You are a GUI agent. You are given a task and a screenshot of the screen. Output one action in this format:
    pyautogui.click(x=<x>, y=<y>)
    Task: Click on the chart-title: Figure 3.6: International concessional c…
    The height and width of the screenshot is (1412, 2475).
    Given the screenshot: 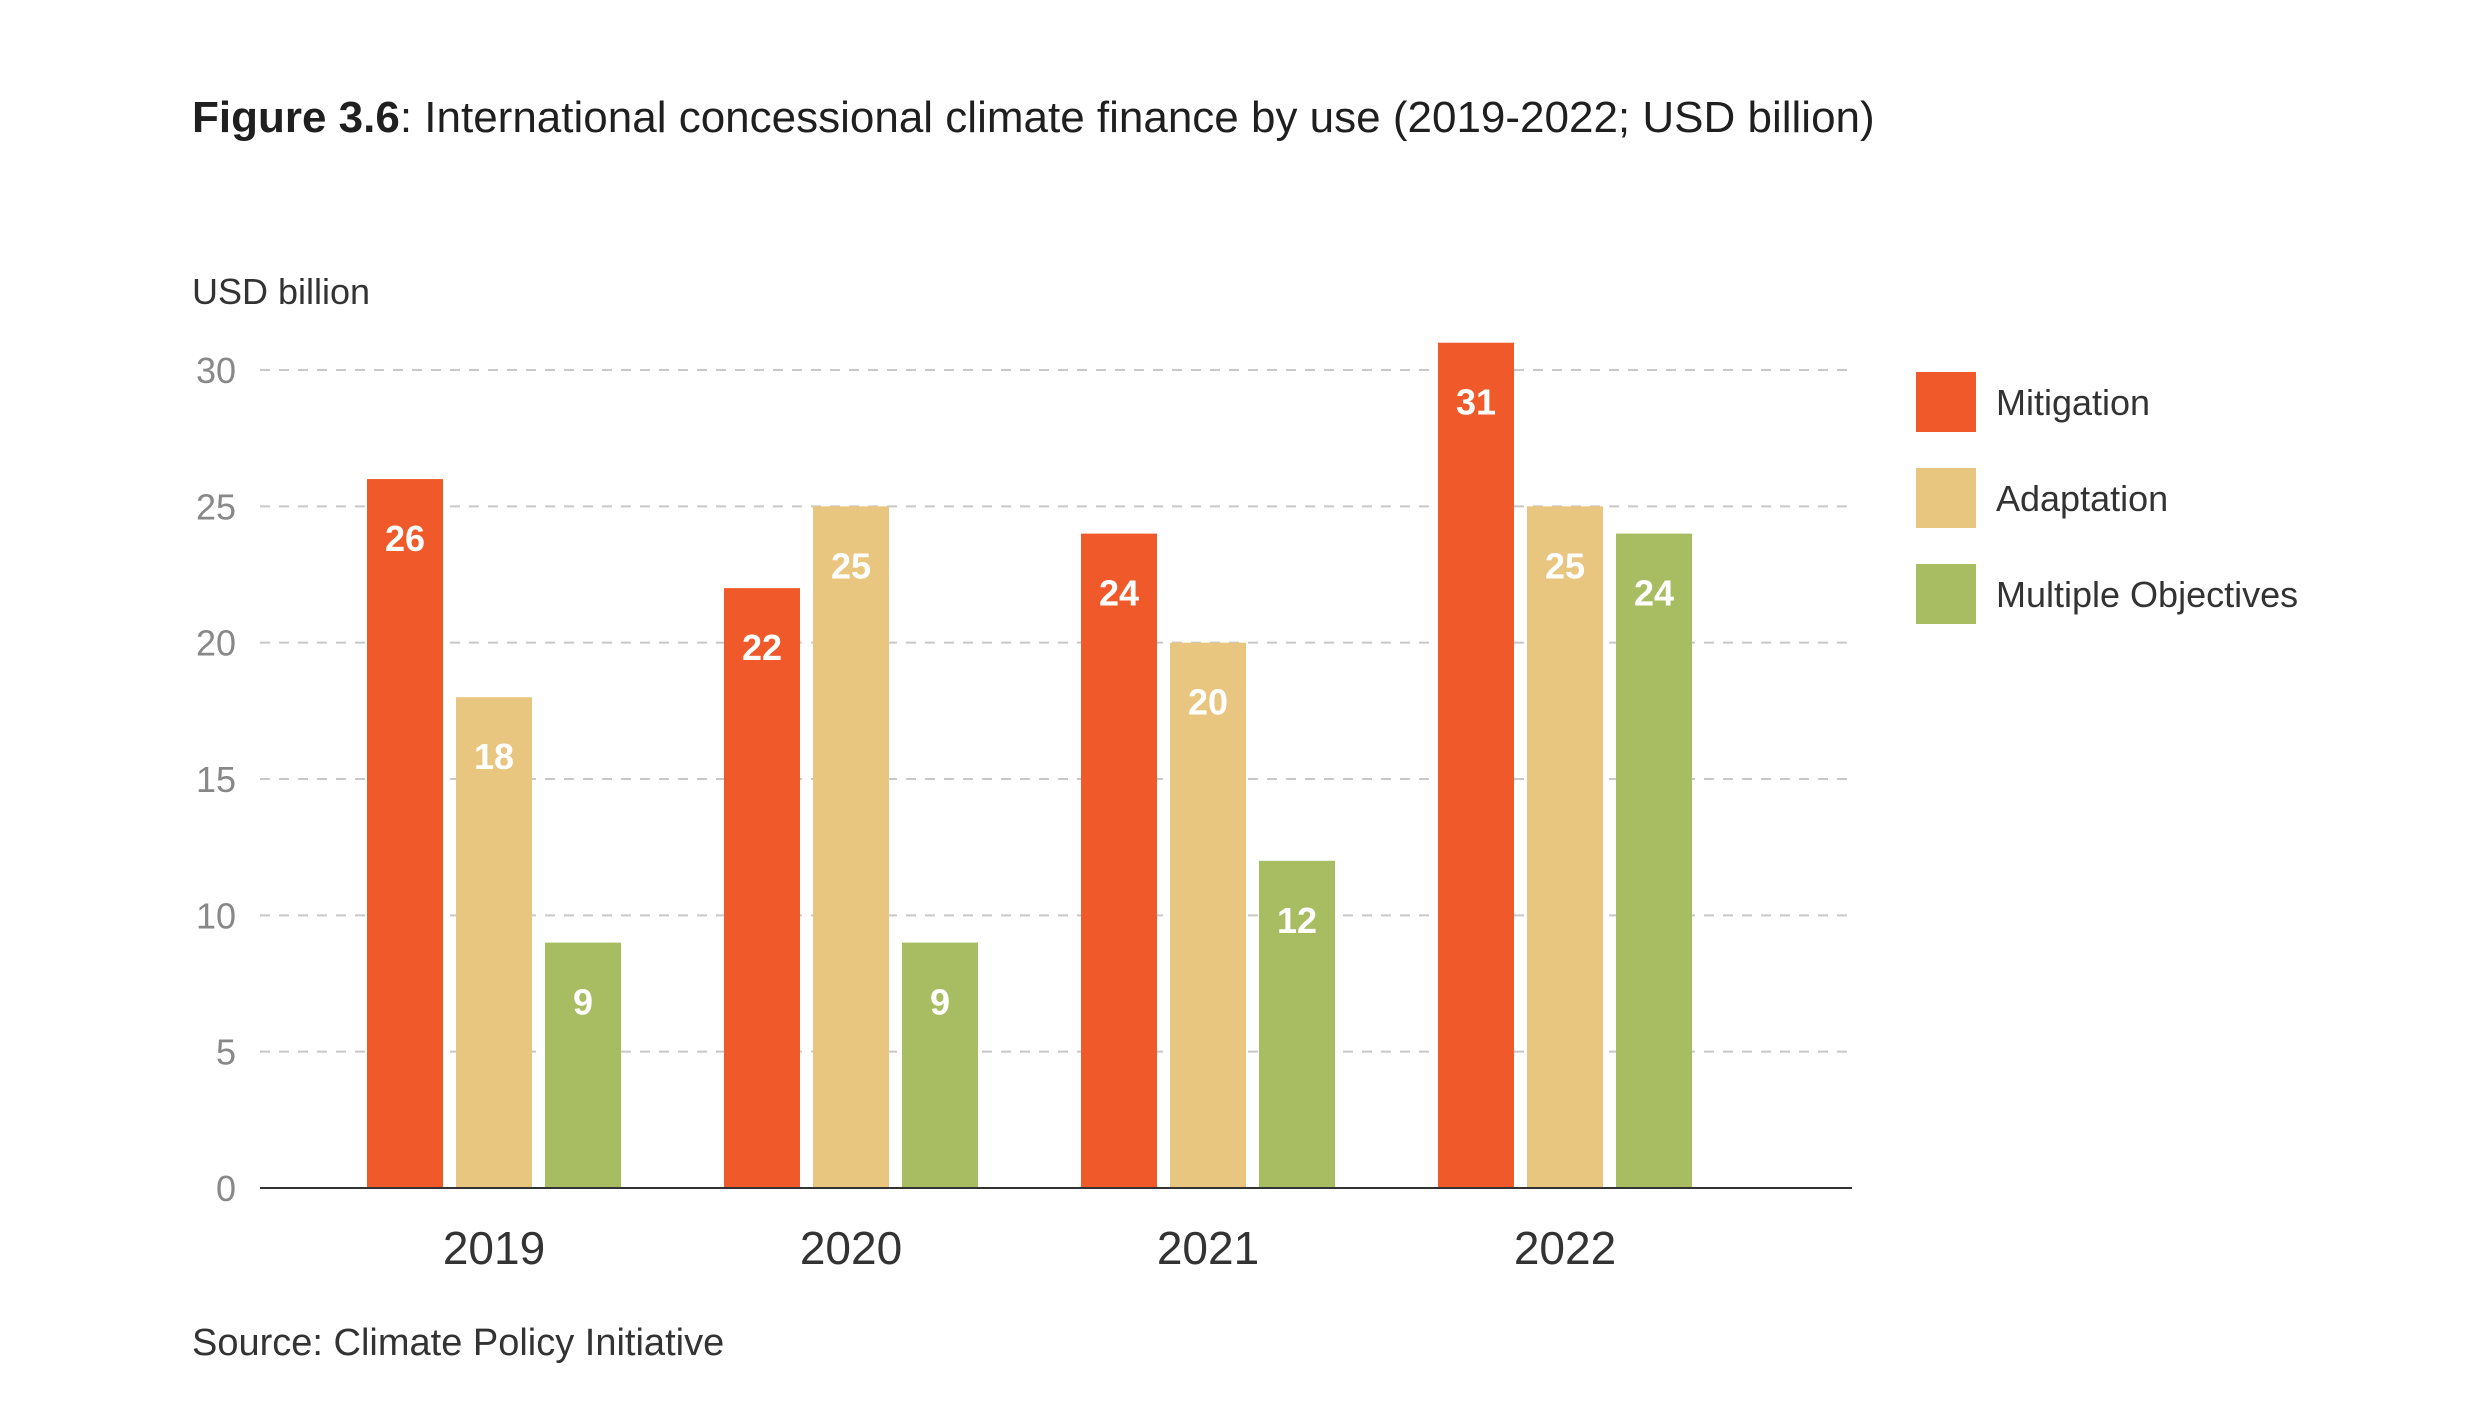 What is the action you would take?
    pyautogui.click(x=1033, y=118)
    